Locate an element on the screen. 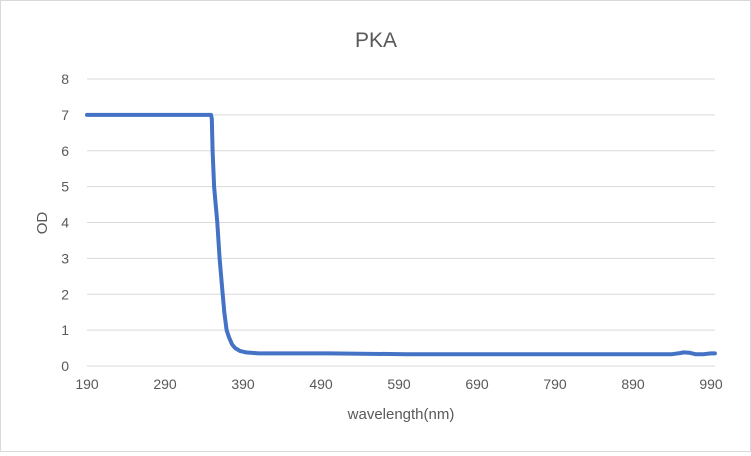 The width and height of the screenshot is (751, 456). y-tick-label: 7 is located at coordinates (65, 115).